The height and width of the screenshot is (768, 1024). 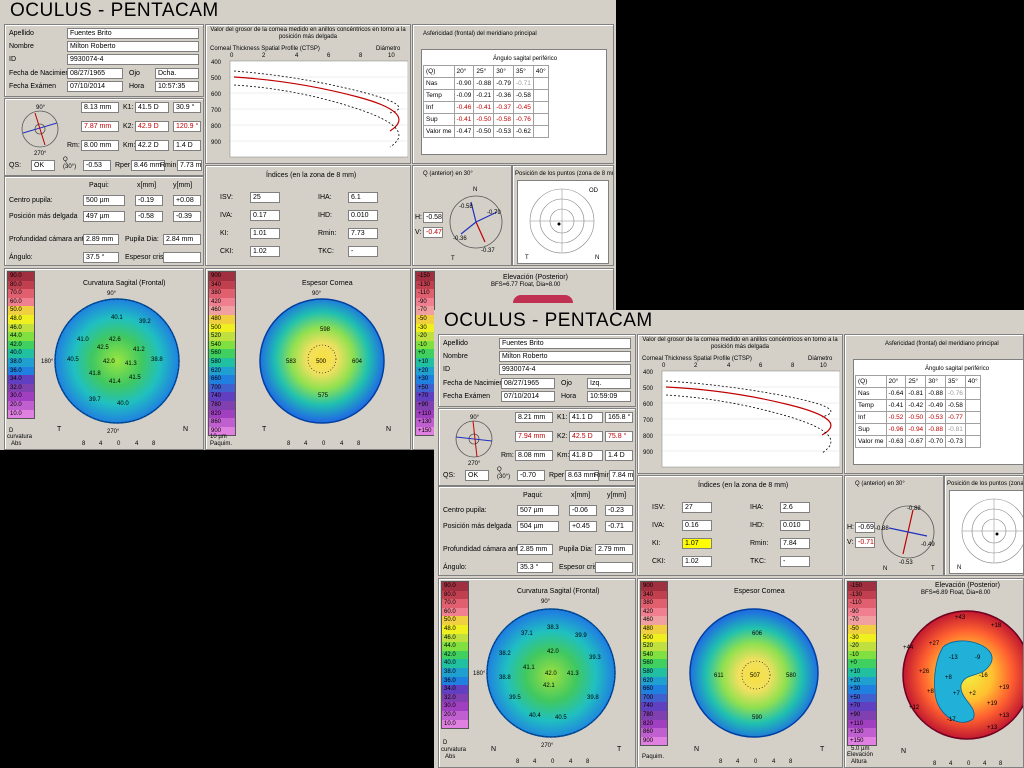 What do you see at coordinates (992, 704) in the screenshot?
I see `elev-val: +19` at bounding box center [992, 704].